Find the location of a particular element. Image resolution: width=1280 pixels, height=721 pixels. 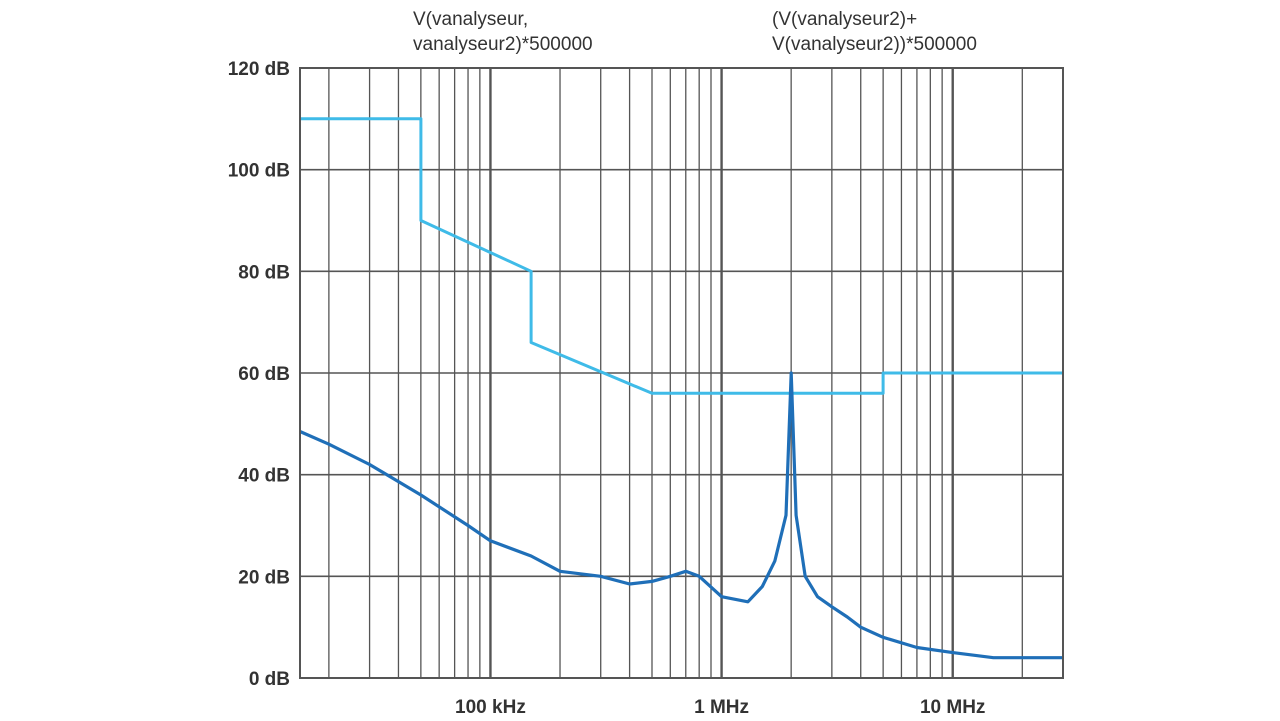

y-tick-labels: 0 dB 20 dB 40 dB 60 dB 80 dB 100 dB 120 dB is located at coordinates (259, 374).